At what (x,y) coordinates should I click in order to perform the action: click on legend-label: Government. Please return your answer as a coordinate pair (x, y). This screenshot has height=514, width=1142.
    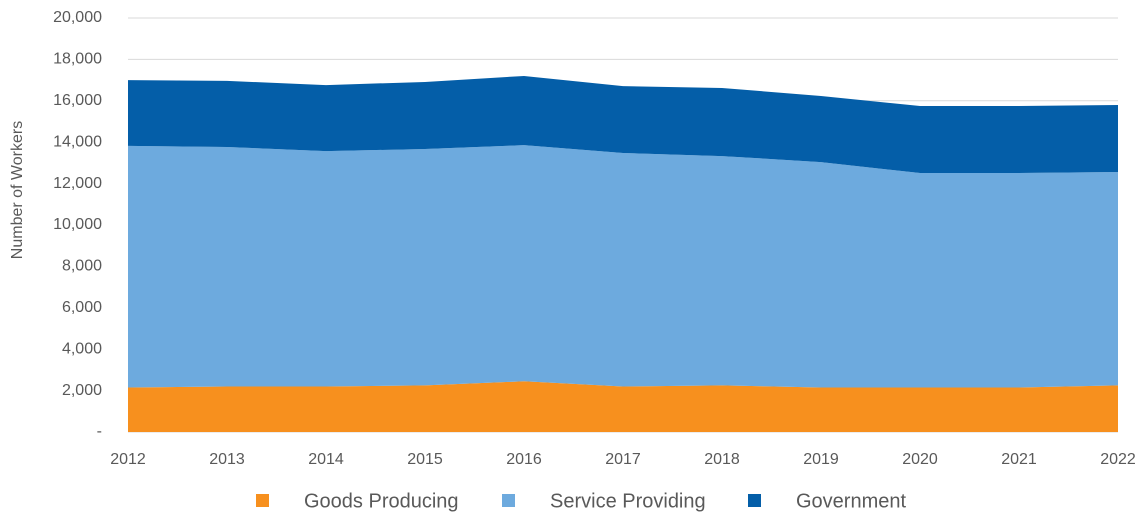
    Looking at the image, I should click on (851, 501).